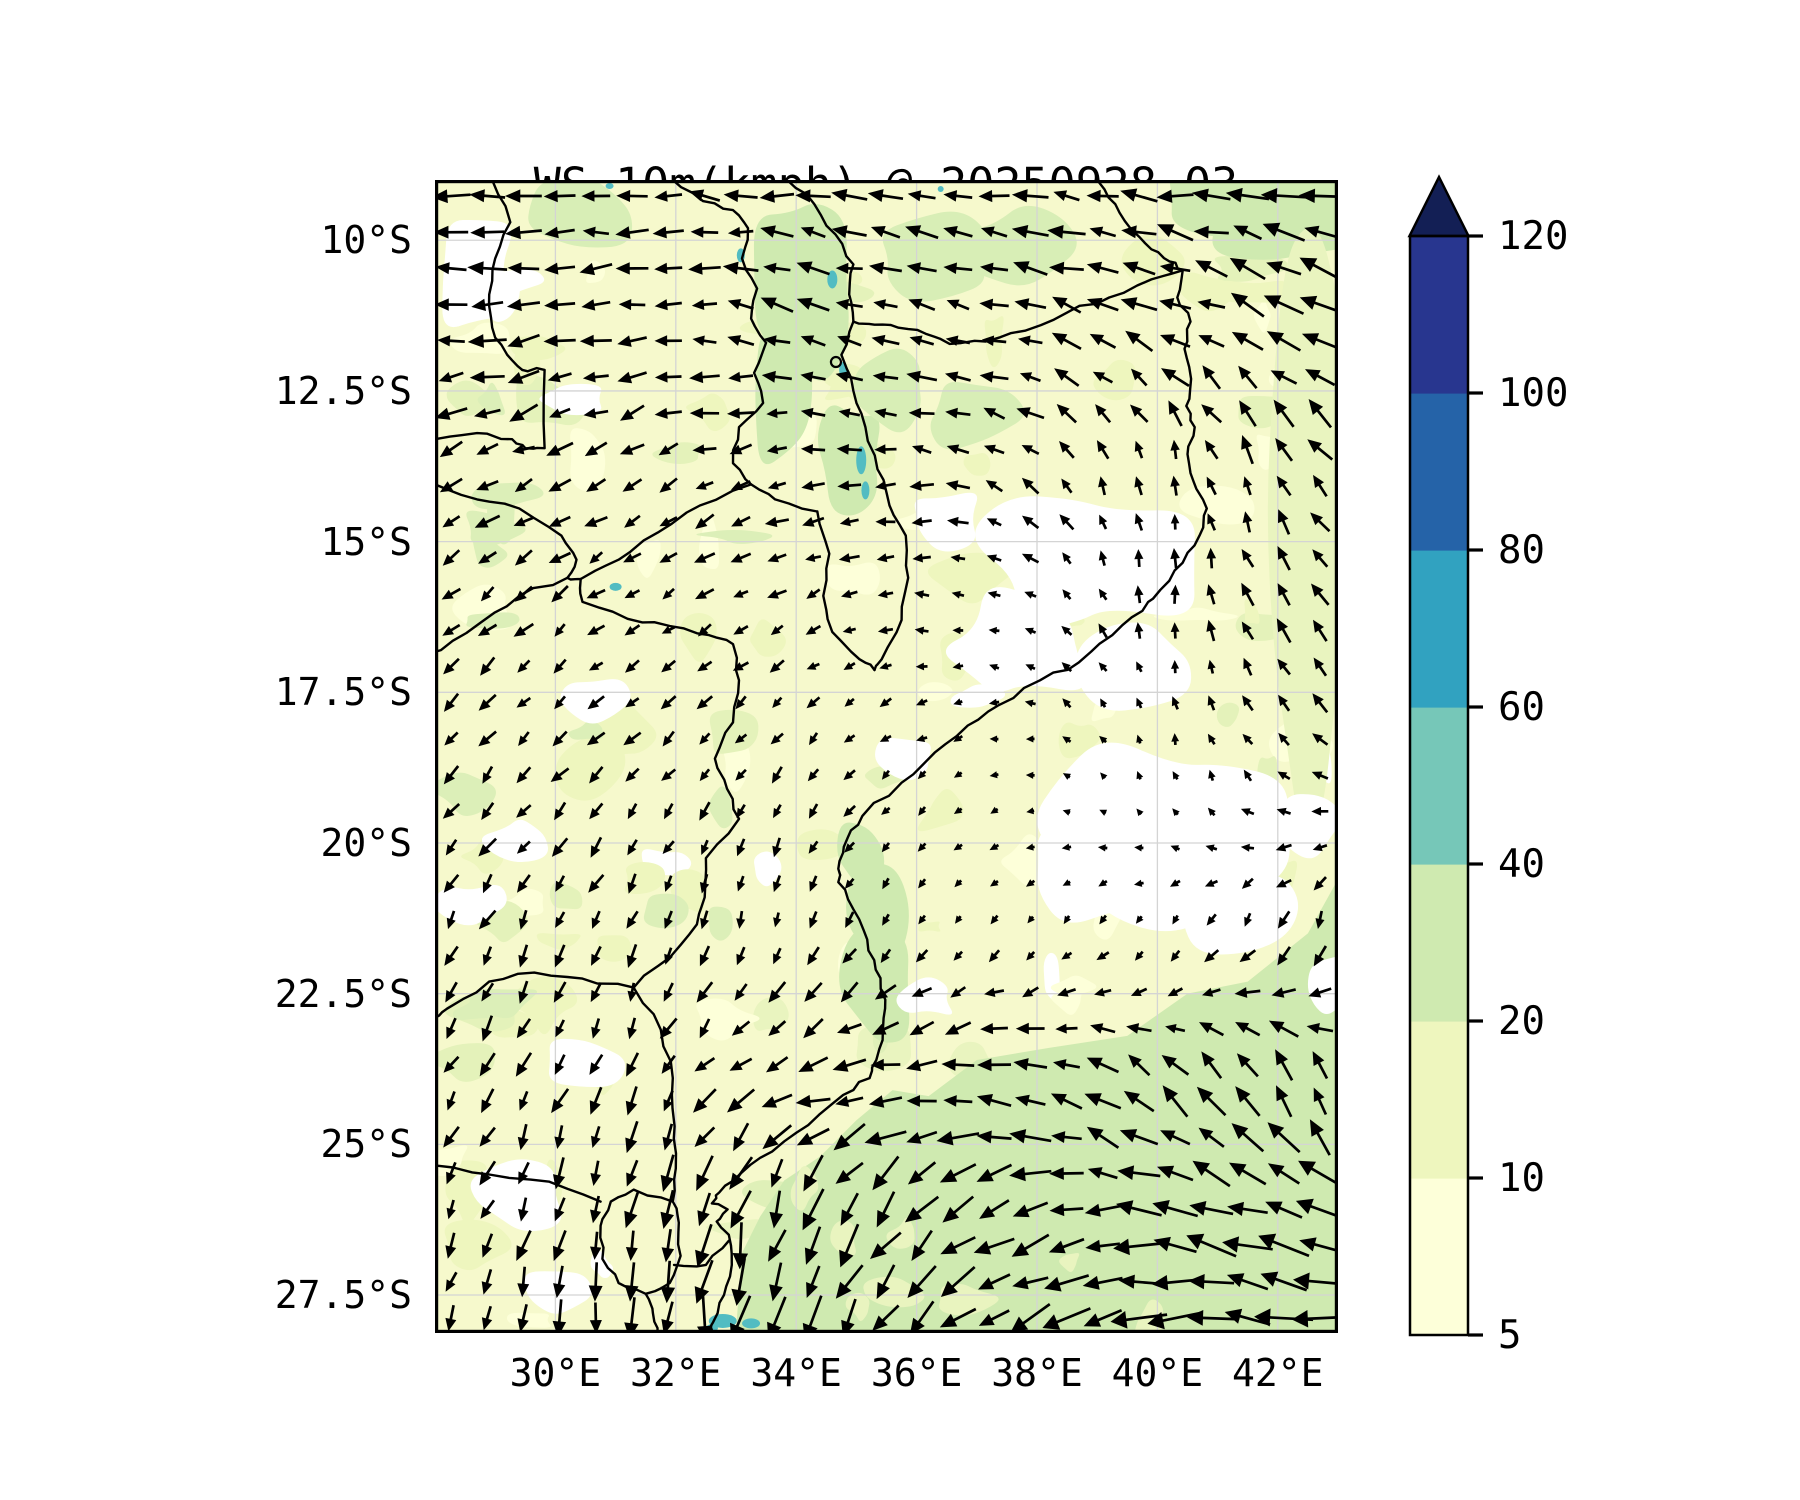  I want to click on colorbar-tick-label: 80, so click(1521, 550).